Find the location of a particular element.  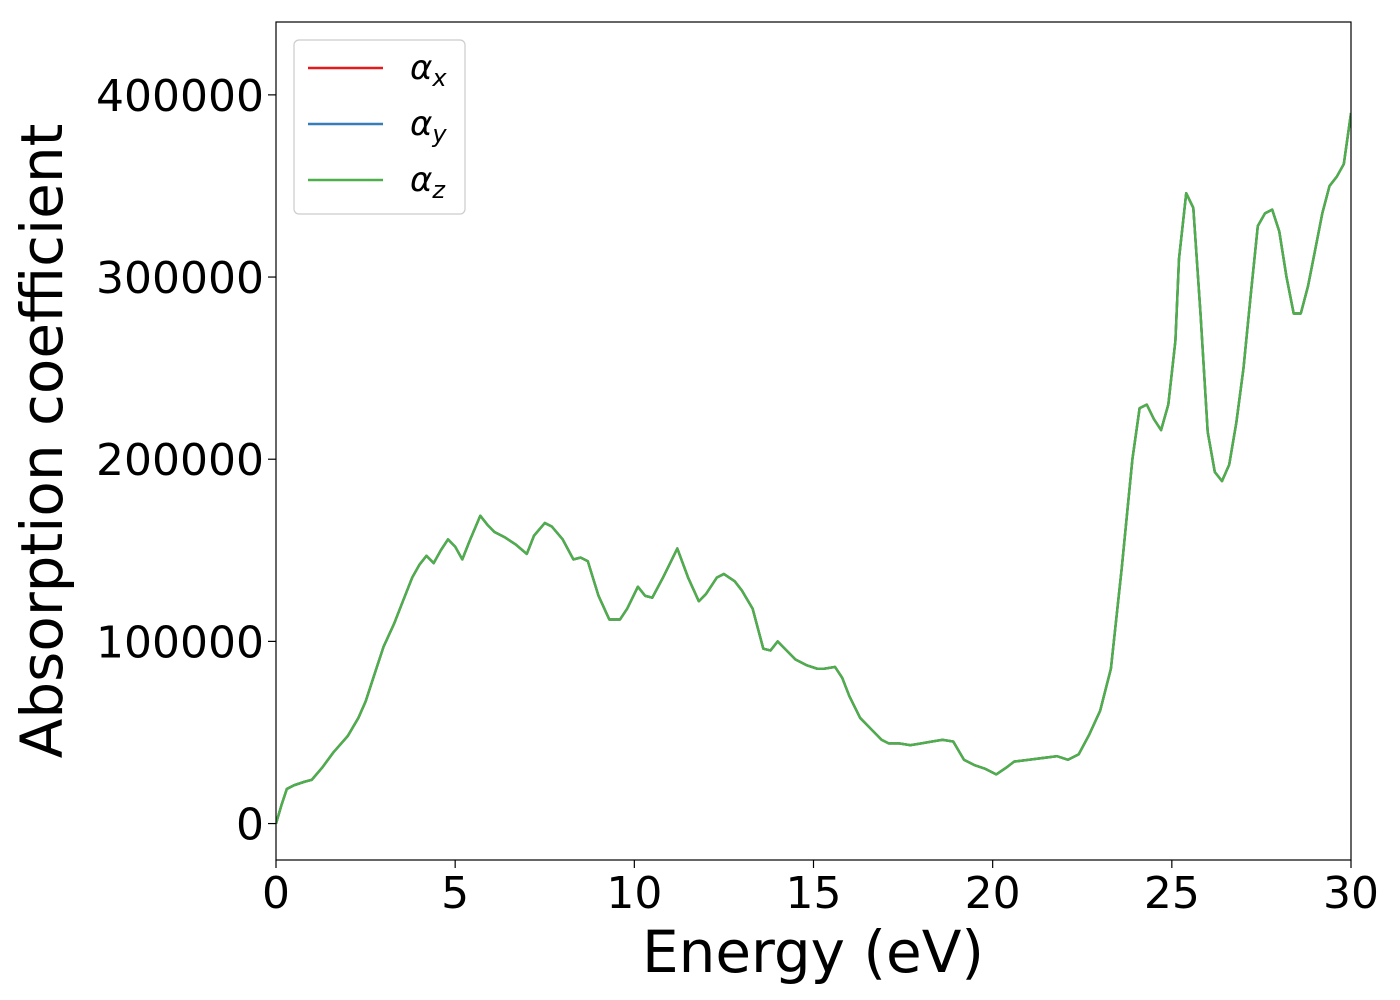

legend-label-alpha-z: αz is located at coordinates (428, 182).